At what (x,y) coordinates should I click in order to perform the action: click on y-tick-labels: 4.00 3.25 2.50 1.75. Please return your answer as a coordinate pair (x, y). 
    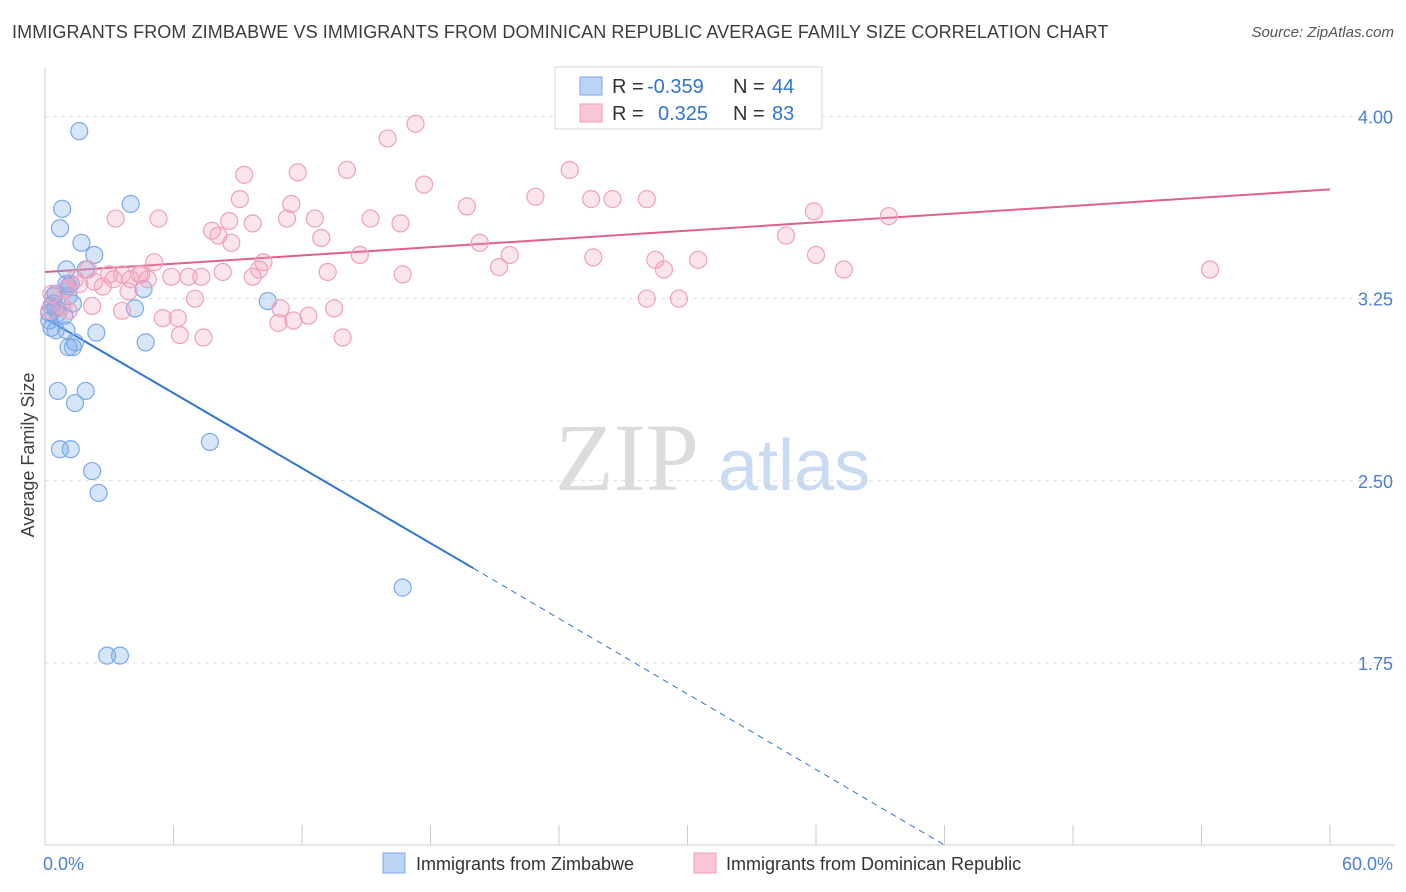
    Looking at the image, I should click on (1375, 391).